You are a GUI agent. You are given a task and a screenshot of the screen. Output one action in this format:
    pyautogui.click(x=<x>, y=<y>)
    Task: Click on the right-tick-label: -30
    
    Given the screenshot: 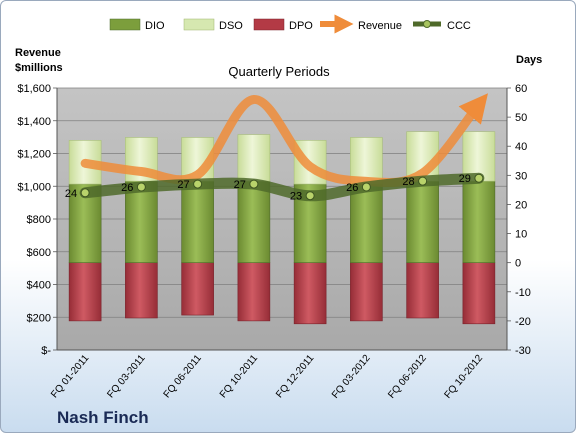 What is the action you would take?
    pyautogui.click(x=523, y=351)
    